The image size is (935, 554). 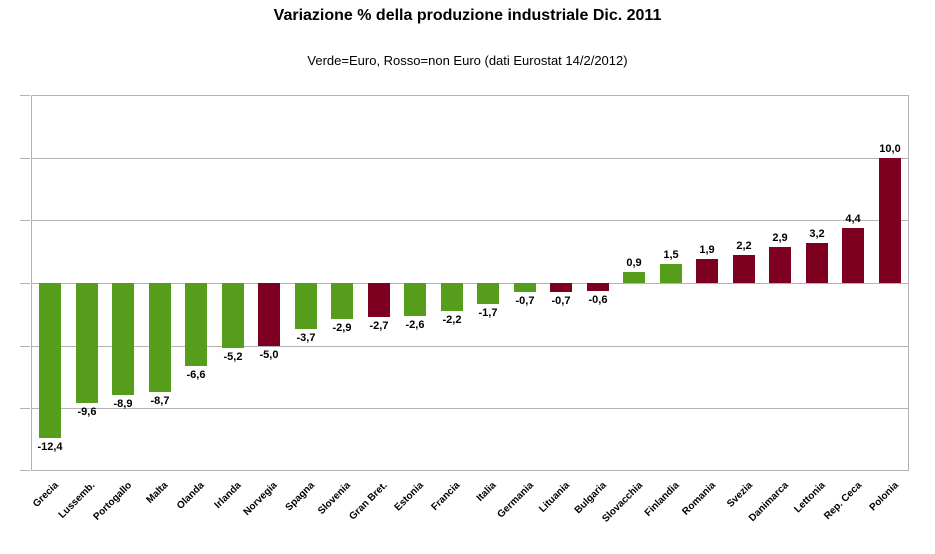 I want to click on category-label-estonia: Estonia, so click(x=409, y=497).